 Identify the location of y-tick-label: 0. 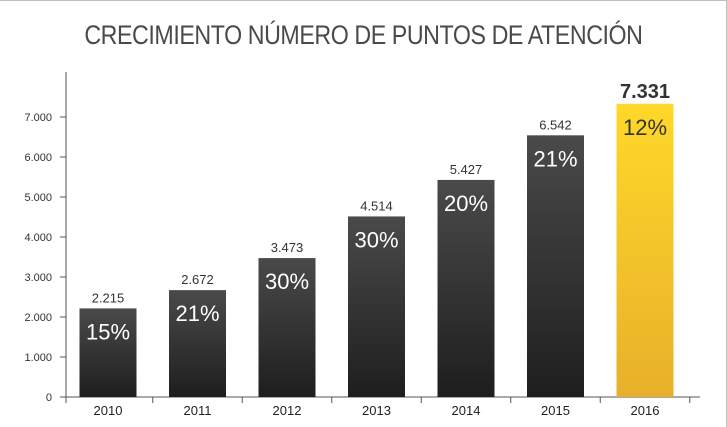
(49, 398).